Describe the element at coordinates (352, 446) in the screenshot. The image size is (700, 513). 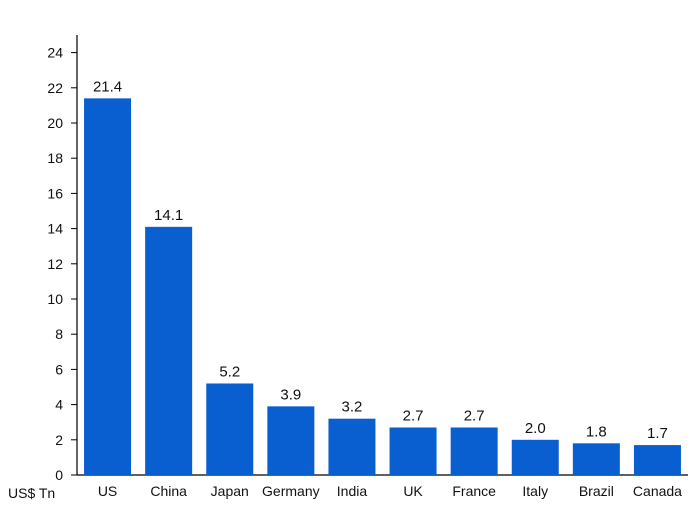
I see `bar-india` at that location.